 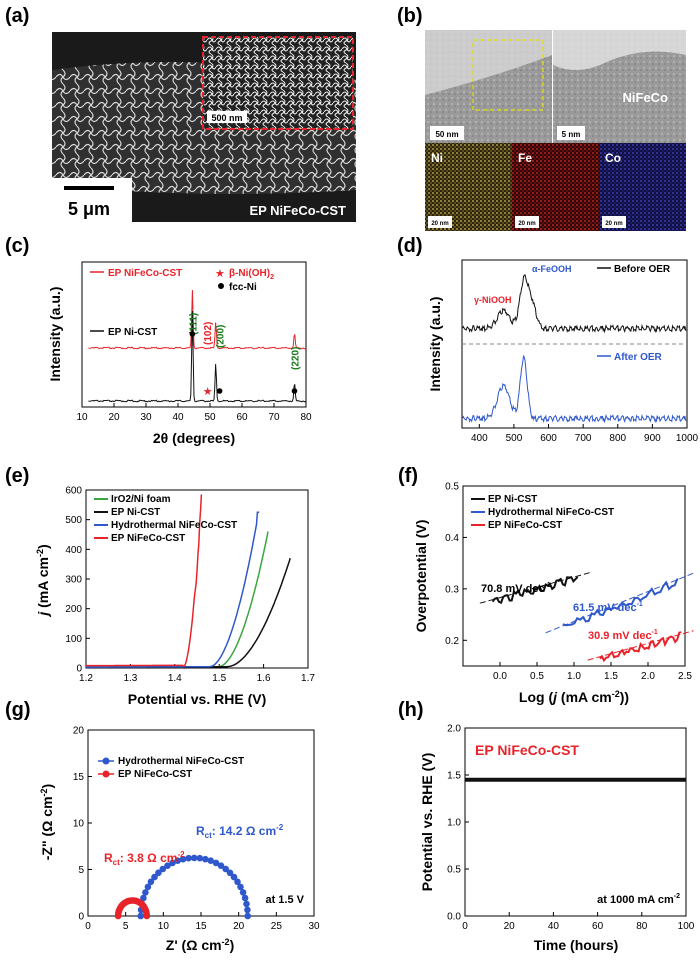 What do you see at coordinates (306, 417) in the screenshot?
I see `x-tick-label-c-7: 80` at bounding box center [306, 417].